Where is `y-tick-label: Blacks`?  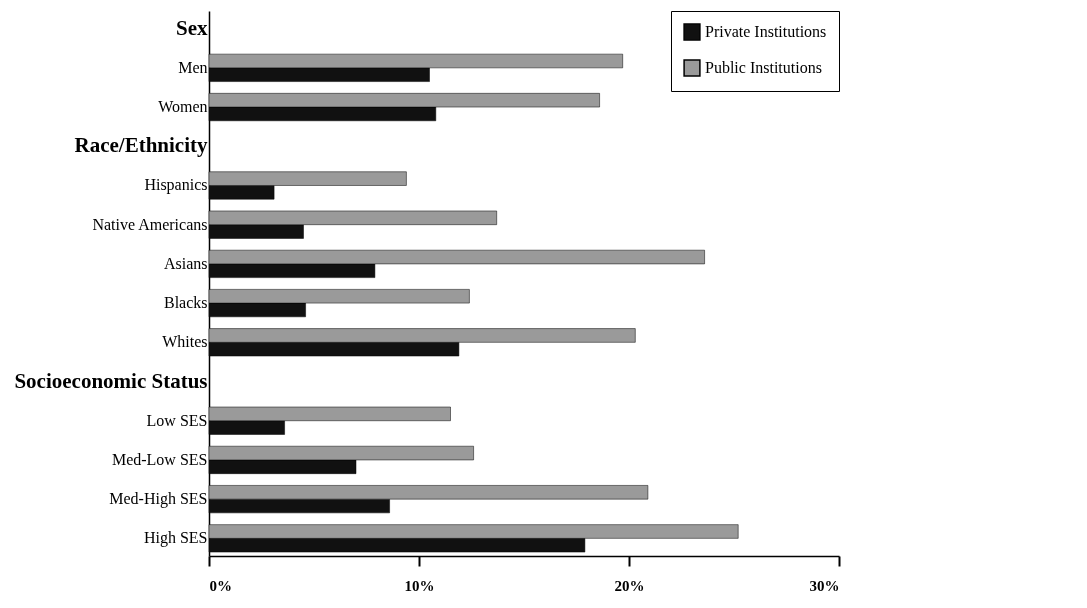 y-tick-label: Blacks is located at coordinates (185, 303).